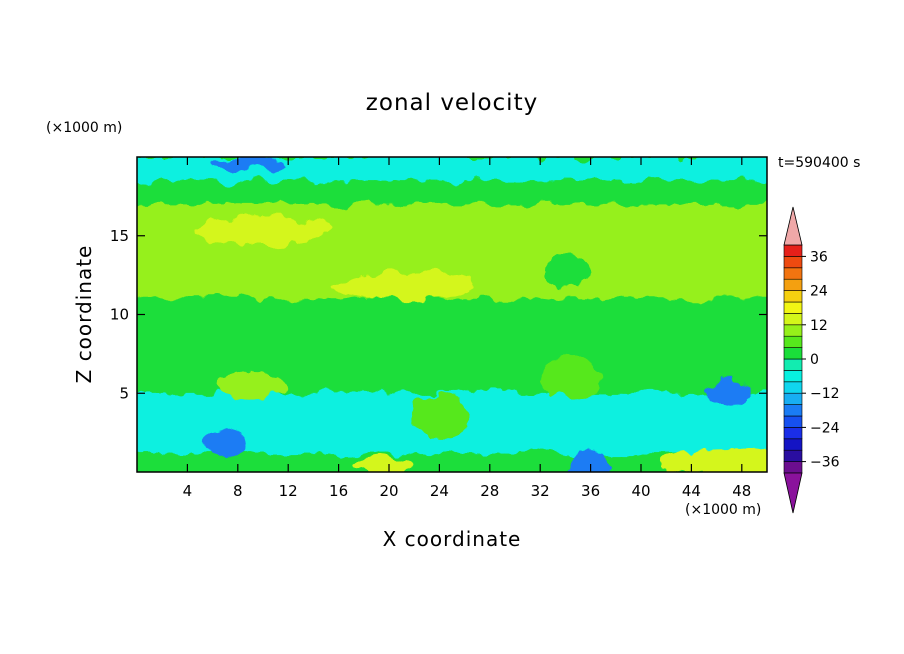 The image size is (904, 654). Describe the element at coordinates (84, 128) in the screenshot. I see `y-axis-unit: (×1000 m)` at that location.